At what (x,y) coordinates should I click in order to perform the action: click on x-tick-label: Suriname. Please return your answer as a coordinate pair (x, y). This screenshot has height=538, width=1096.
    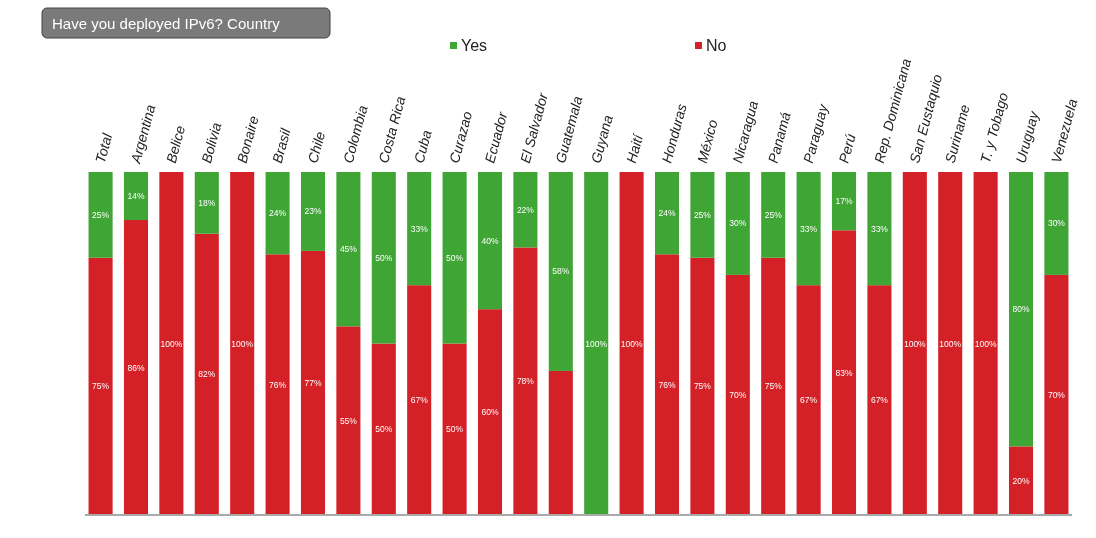
    Looking at the image, I should click on (957, 133).